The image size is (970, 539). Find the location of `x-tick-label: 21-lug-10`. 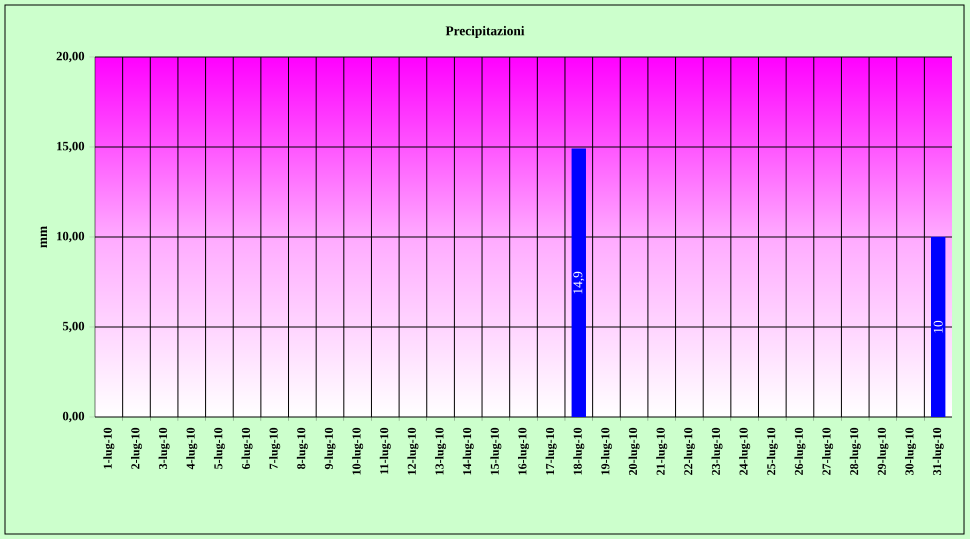

x-tick-label: 21-lug-10 is located at coordinates (662, 451).